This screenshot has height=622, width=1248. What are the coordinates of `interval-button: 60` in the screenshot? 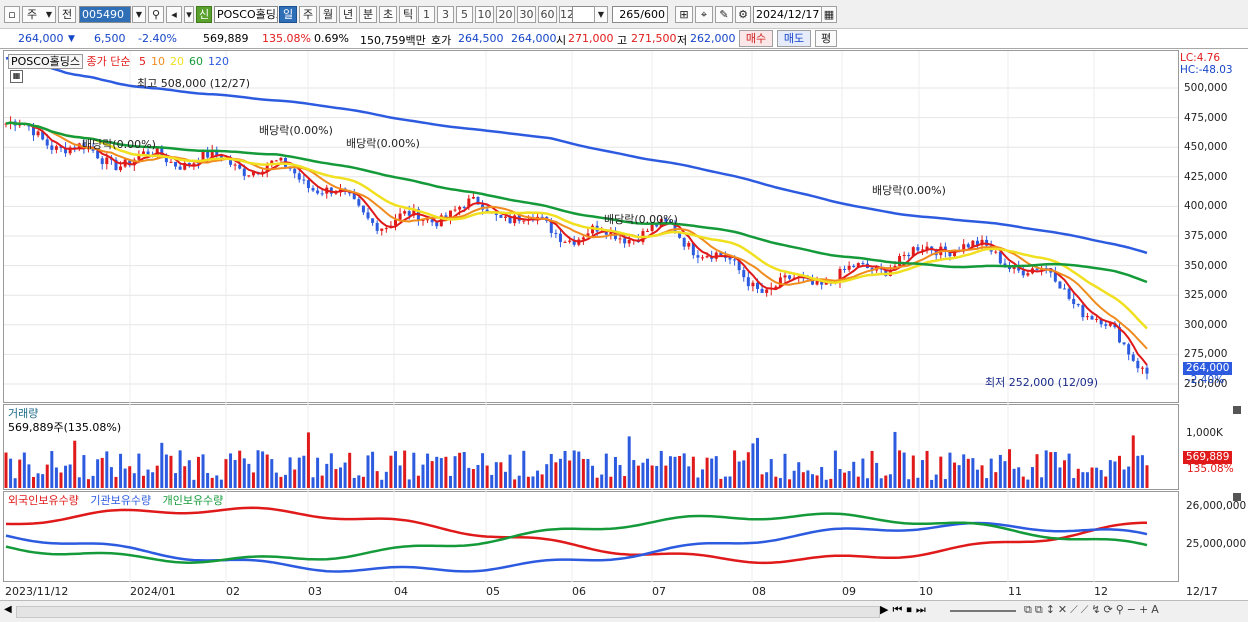 It's located at (547, 14).